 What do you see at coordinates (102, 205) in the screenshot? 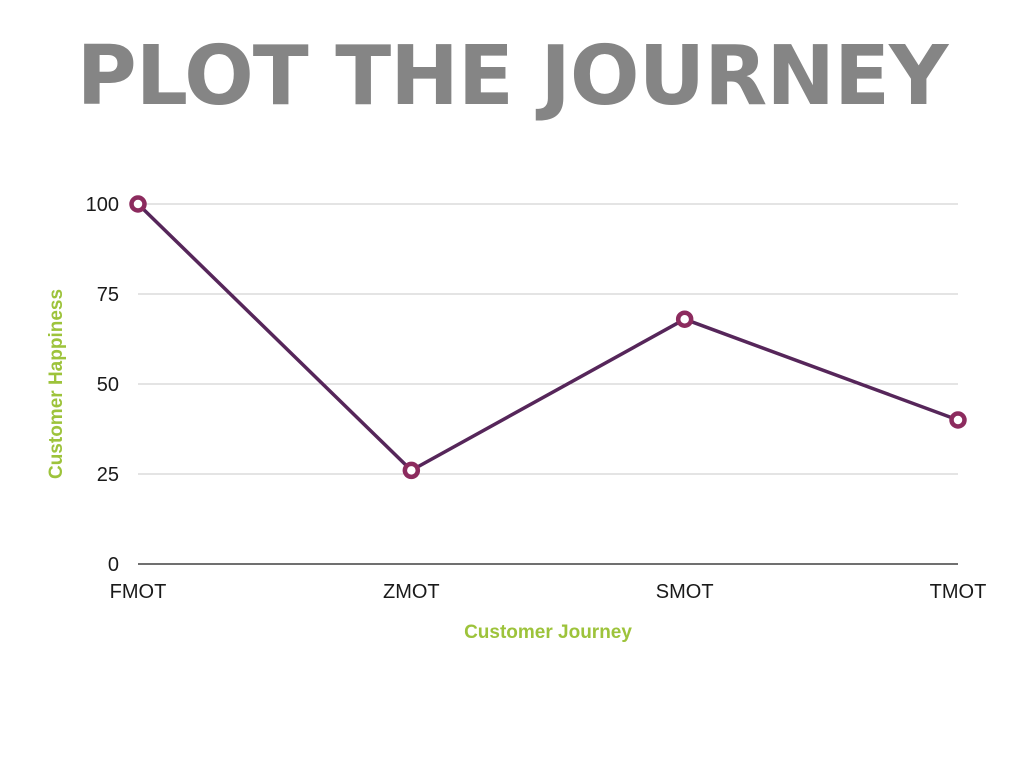
I see `y-tick-label: 100` at bounding box center [102, 205].